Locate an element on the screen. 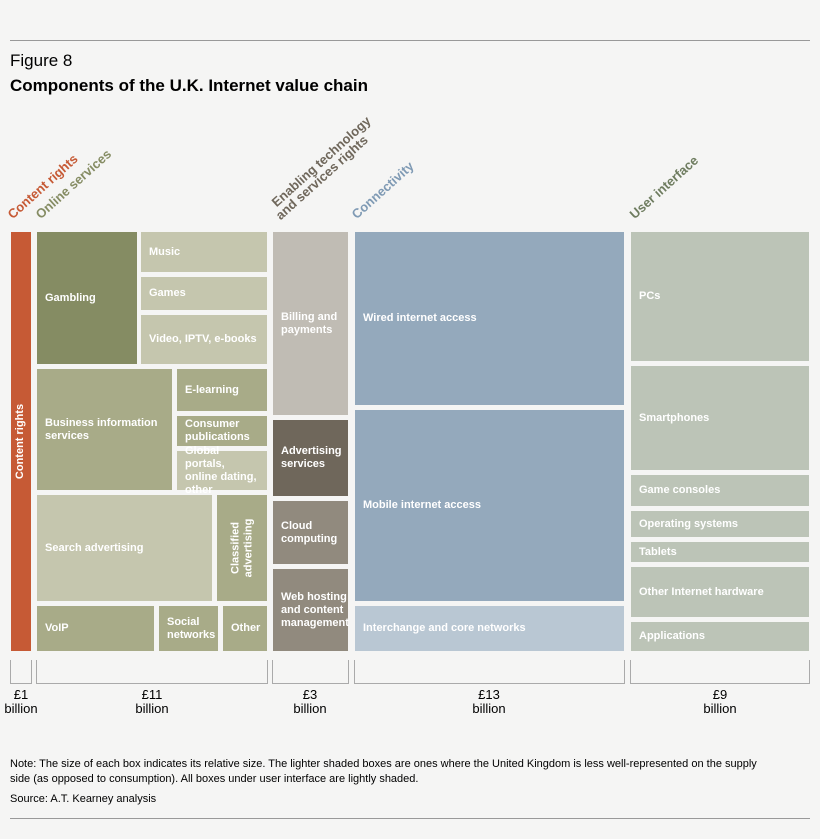 The image size is (820, 839). box: Classified advertising is located at coordinates (242, 548).